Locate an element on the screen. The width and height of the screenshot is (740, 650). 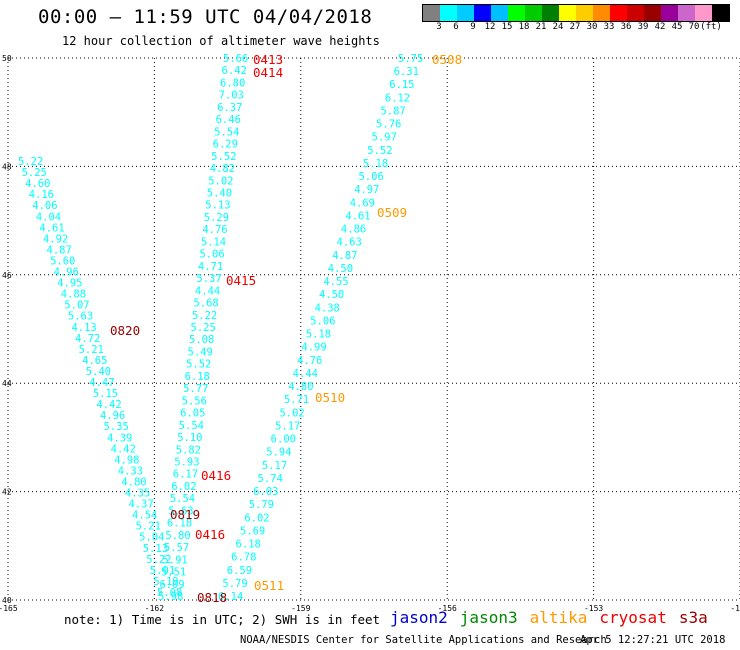
wave-height-value: 5.66 is located at coordinates (235, 59).